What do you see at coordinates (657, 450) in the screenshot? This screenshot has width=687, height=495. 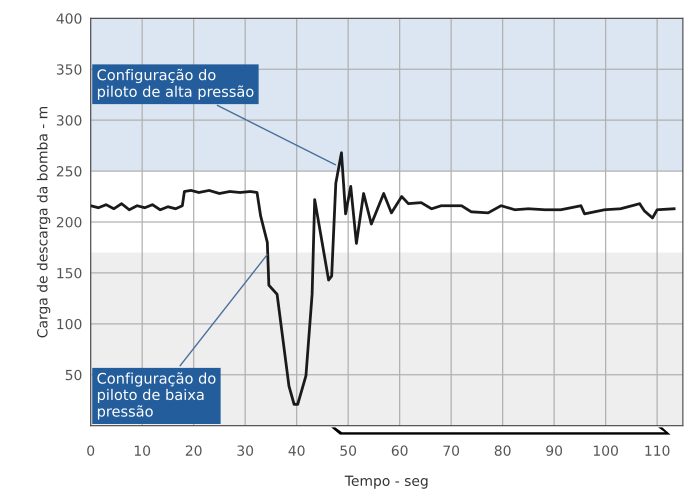 I see `x-tick-label: 110` at bounding box center [657, 450].